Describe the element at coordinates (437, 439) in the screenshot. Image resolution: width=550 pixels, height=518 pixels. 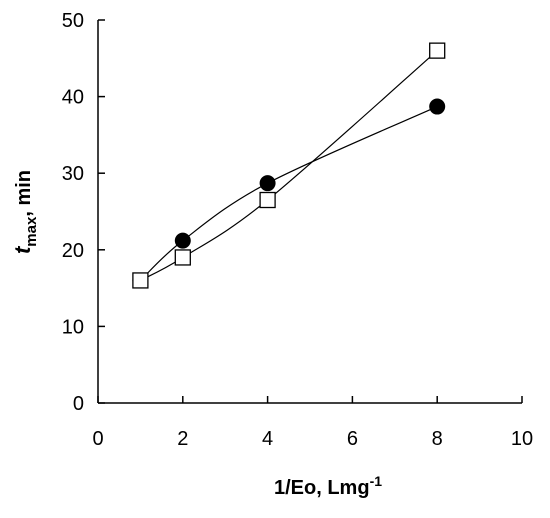
I see `x-tick-label-4: 8` at that location.